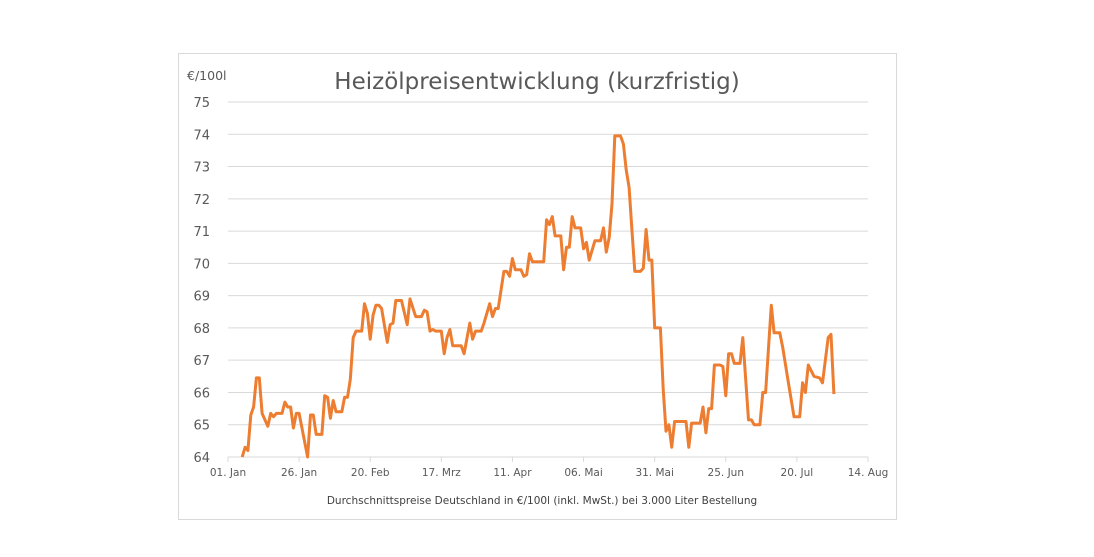  What do you see at coordinates (201, 329) in the screenshot?
I see `y-tick-label: 68` at bounding box center [201, 329].